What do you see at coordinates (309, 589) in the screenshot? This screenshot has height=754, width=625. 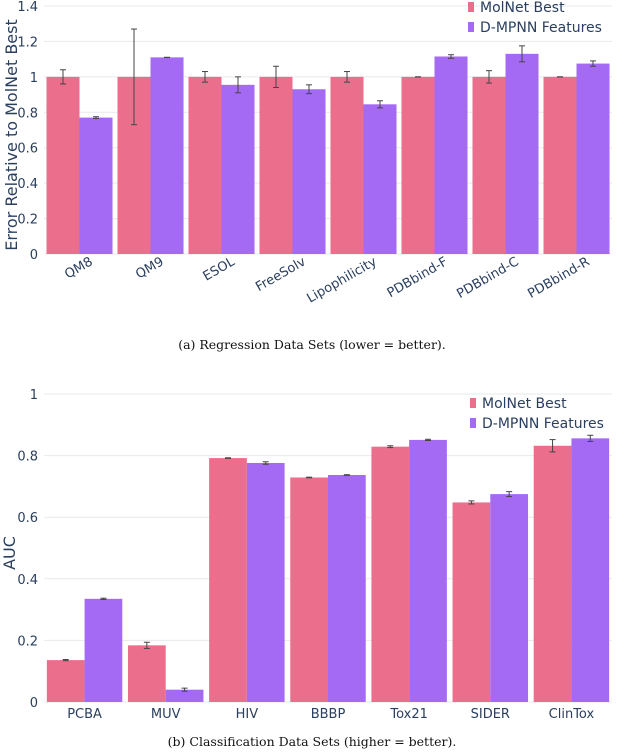 I see `bar-molnet-bbbp` at bounding box center [309, 589].